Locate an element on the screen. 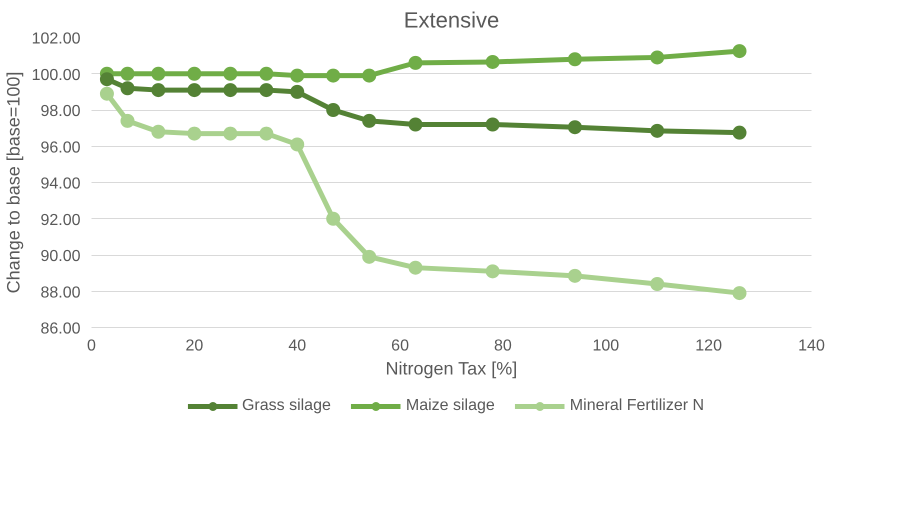  y-tick-label: 94.00 is located at coordinates (60, 184).